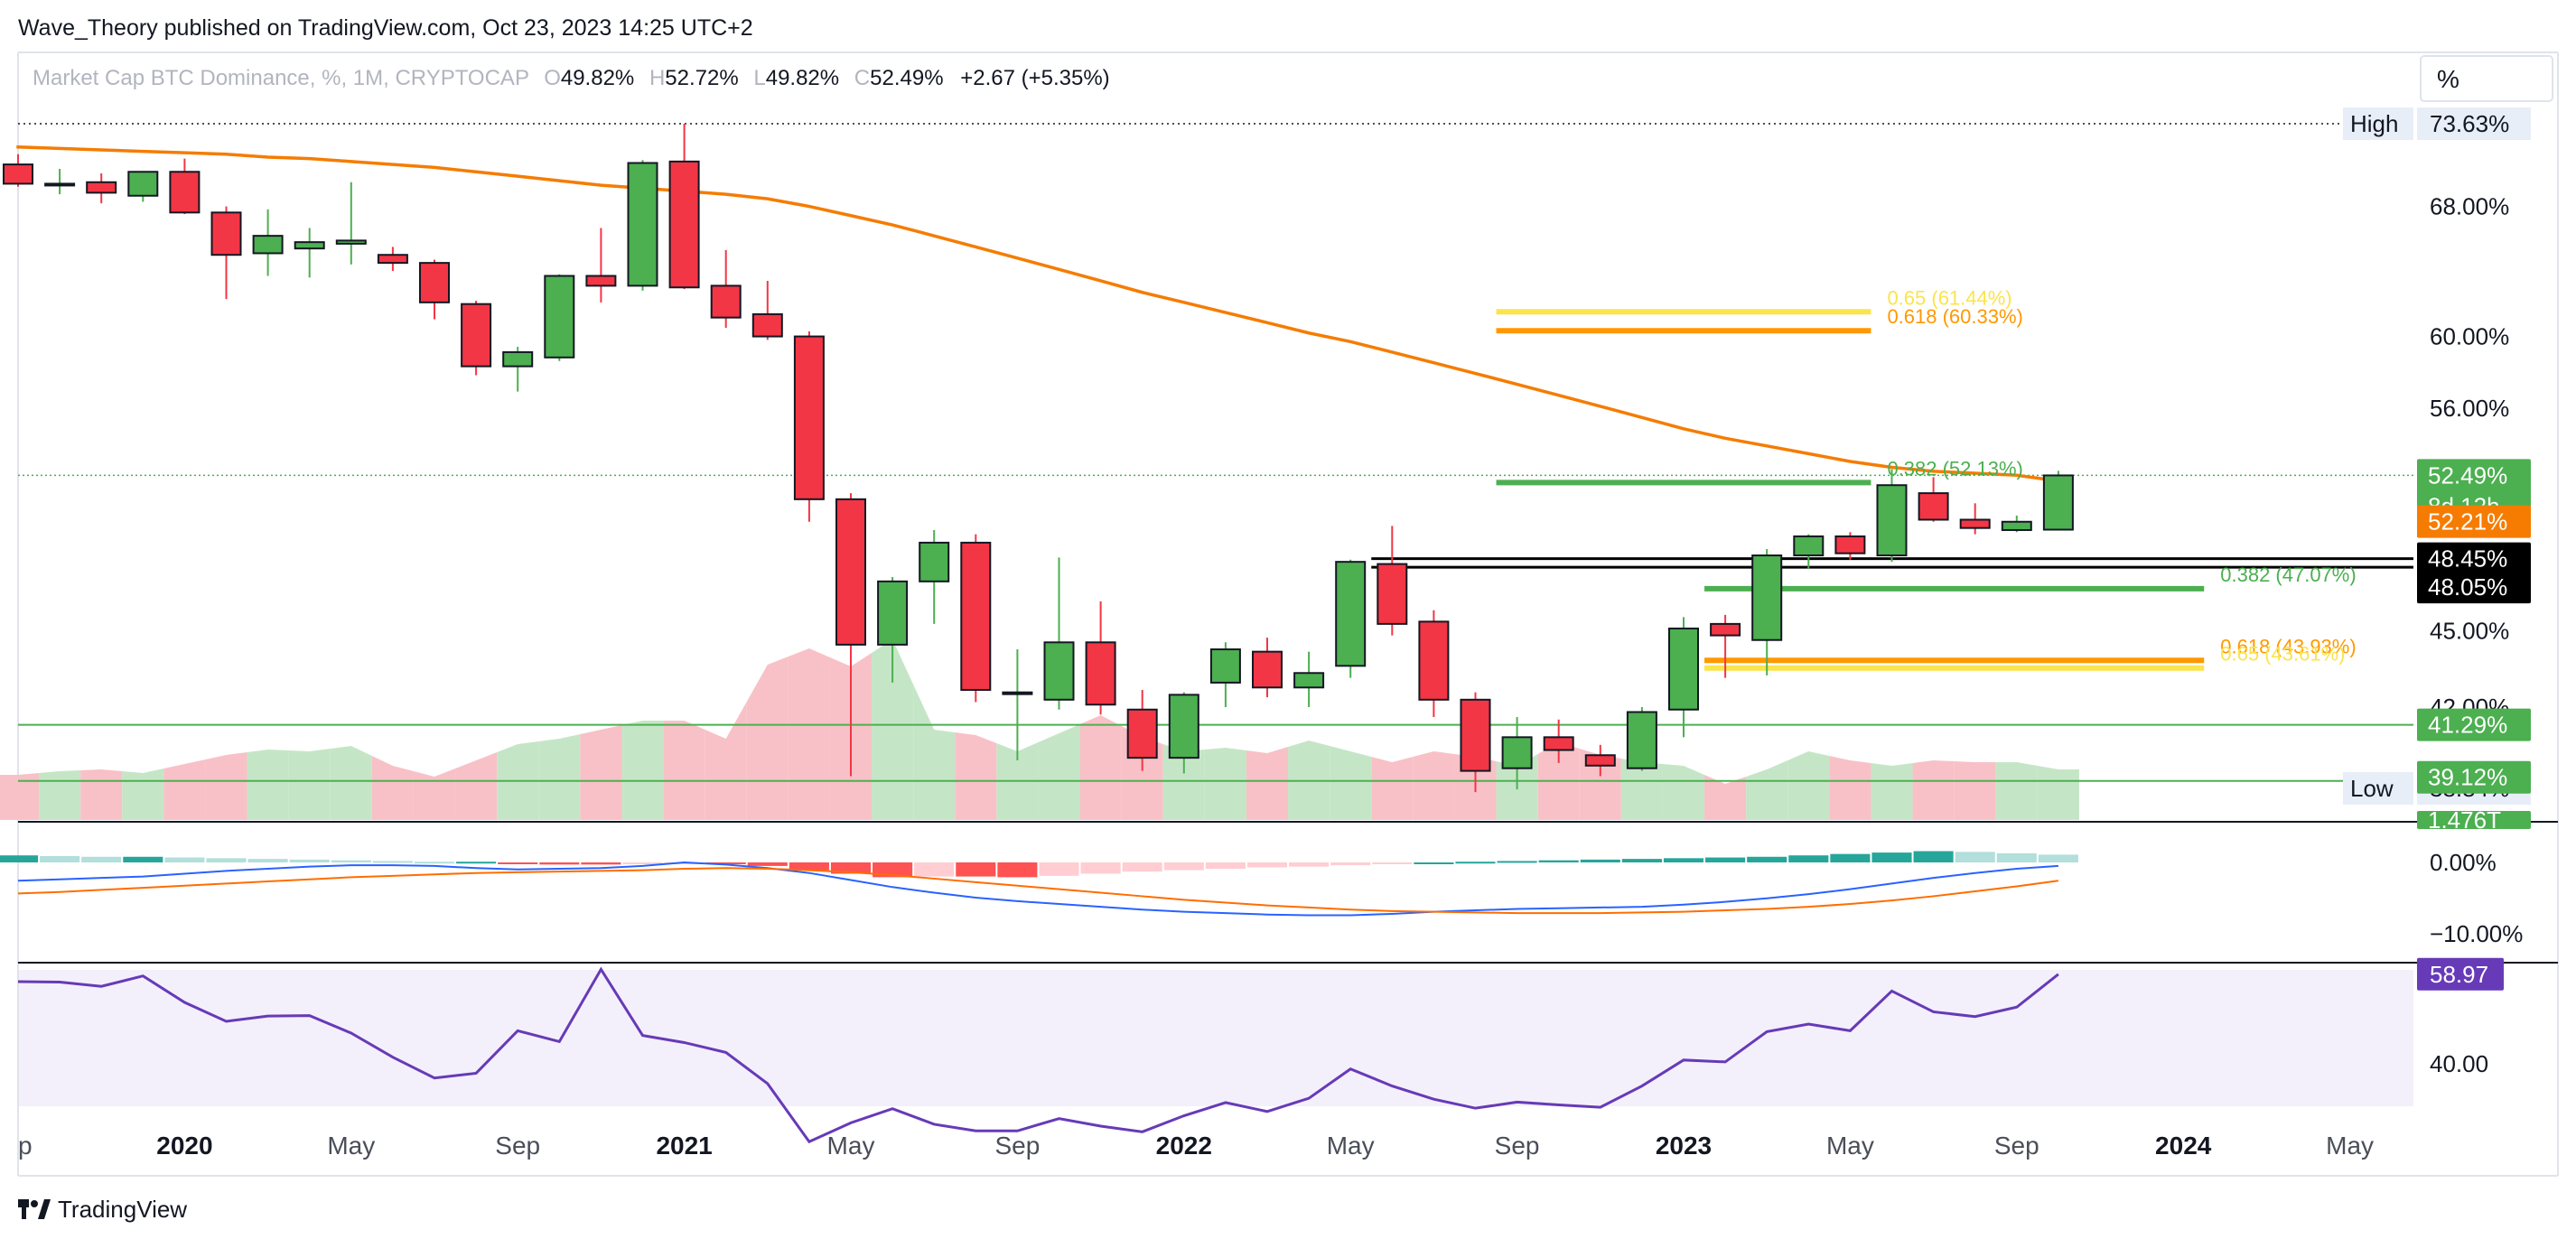  Describe the element at coordinates (802, 78) in the screenshot. I see `low-value: 49.82%` at that location.